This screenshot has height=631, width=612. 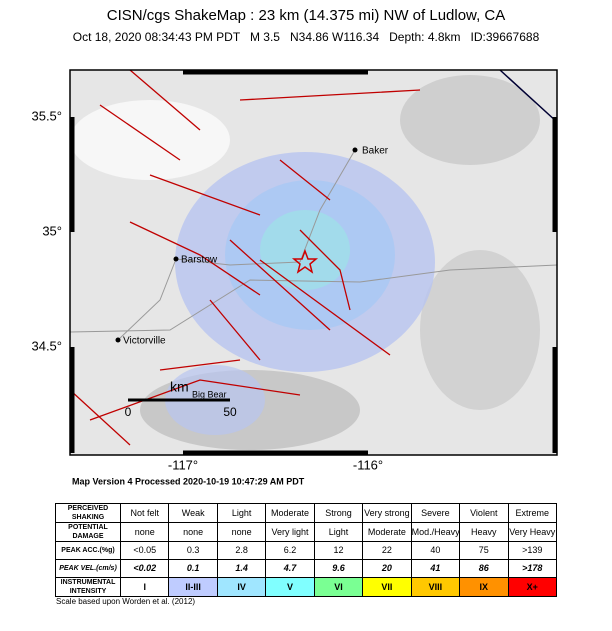 I want to click on table-cell: X+, so click(x=532, y=587).